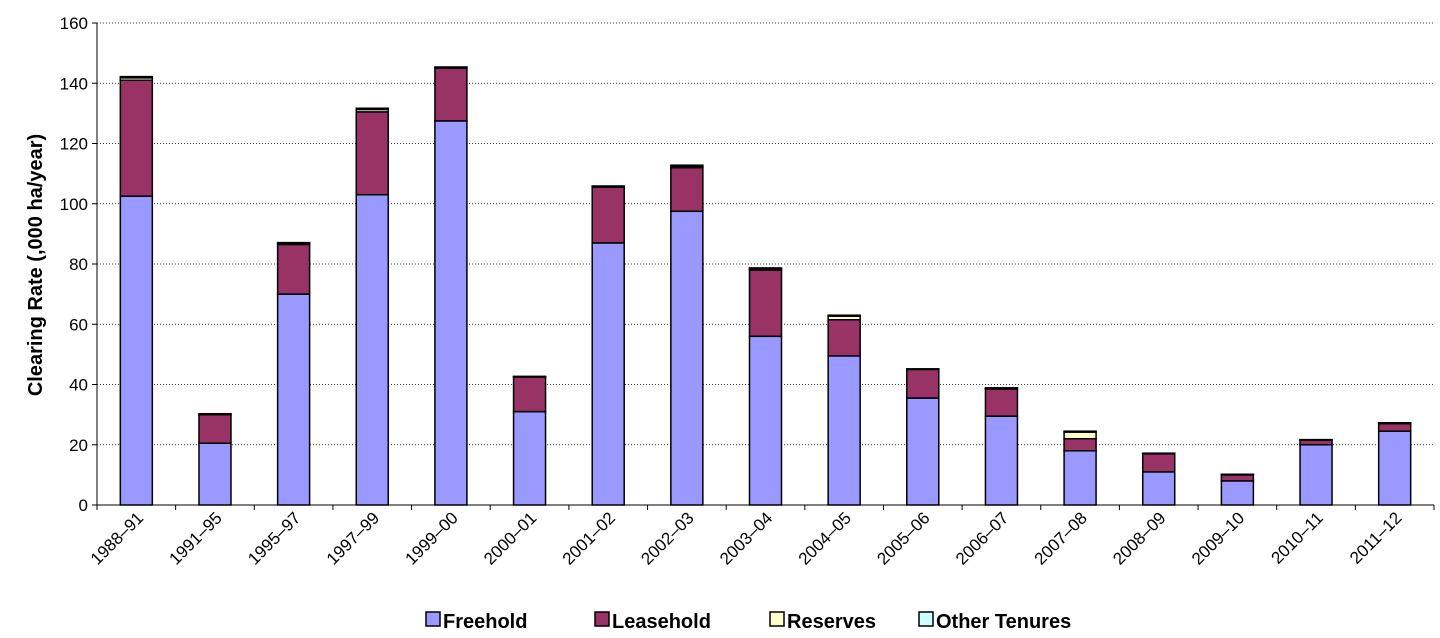 The height and width of the screenshot is (638, 1440). What do you see at coordinates (667, 538) in the screenshot?
I see `x-tick-label: 2002–03` at bounding box center [667, 538].